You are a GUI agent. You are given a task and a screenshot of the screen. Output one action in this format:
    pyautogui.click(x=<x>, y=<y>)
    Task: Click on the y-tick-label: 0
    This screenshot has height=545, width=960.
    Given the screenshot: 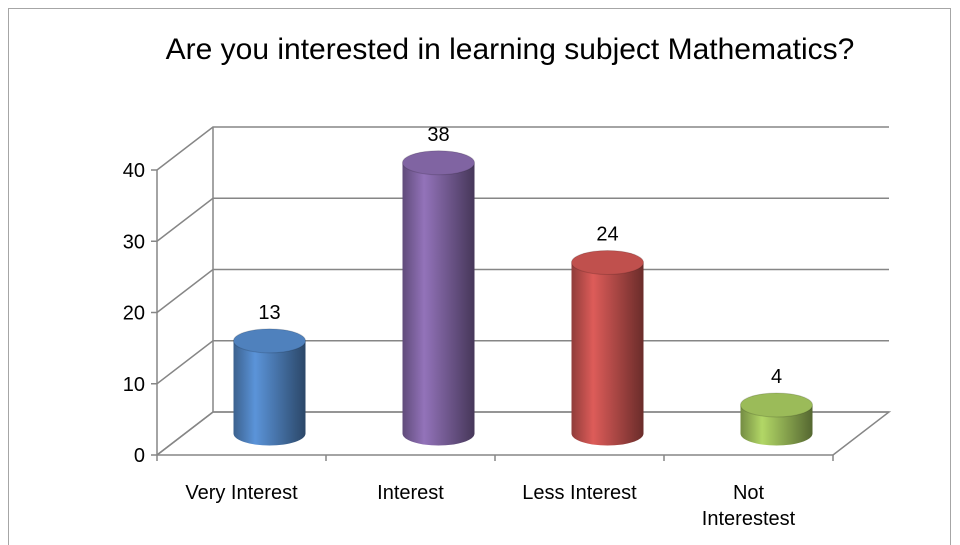 What is the action you would take?
    pyautogui.click(x=139, y=456)
    